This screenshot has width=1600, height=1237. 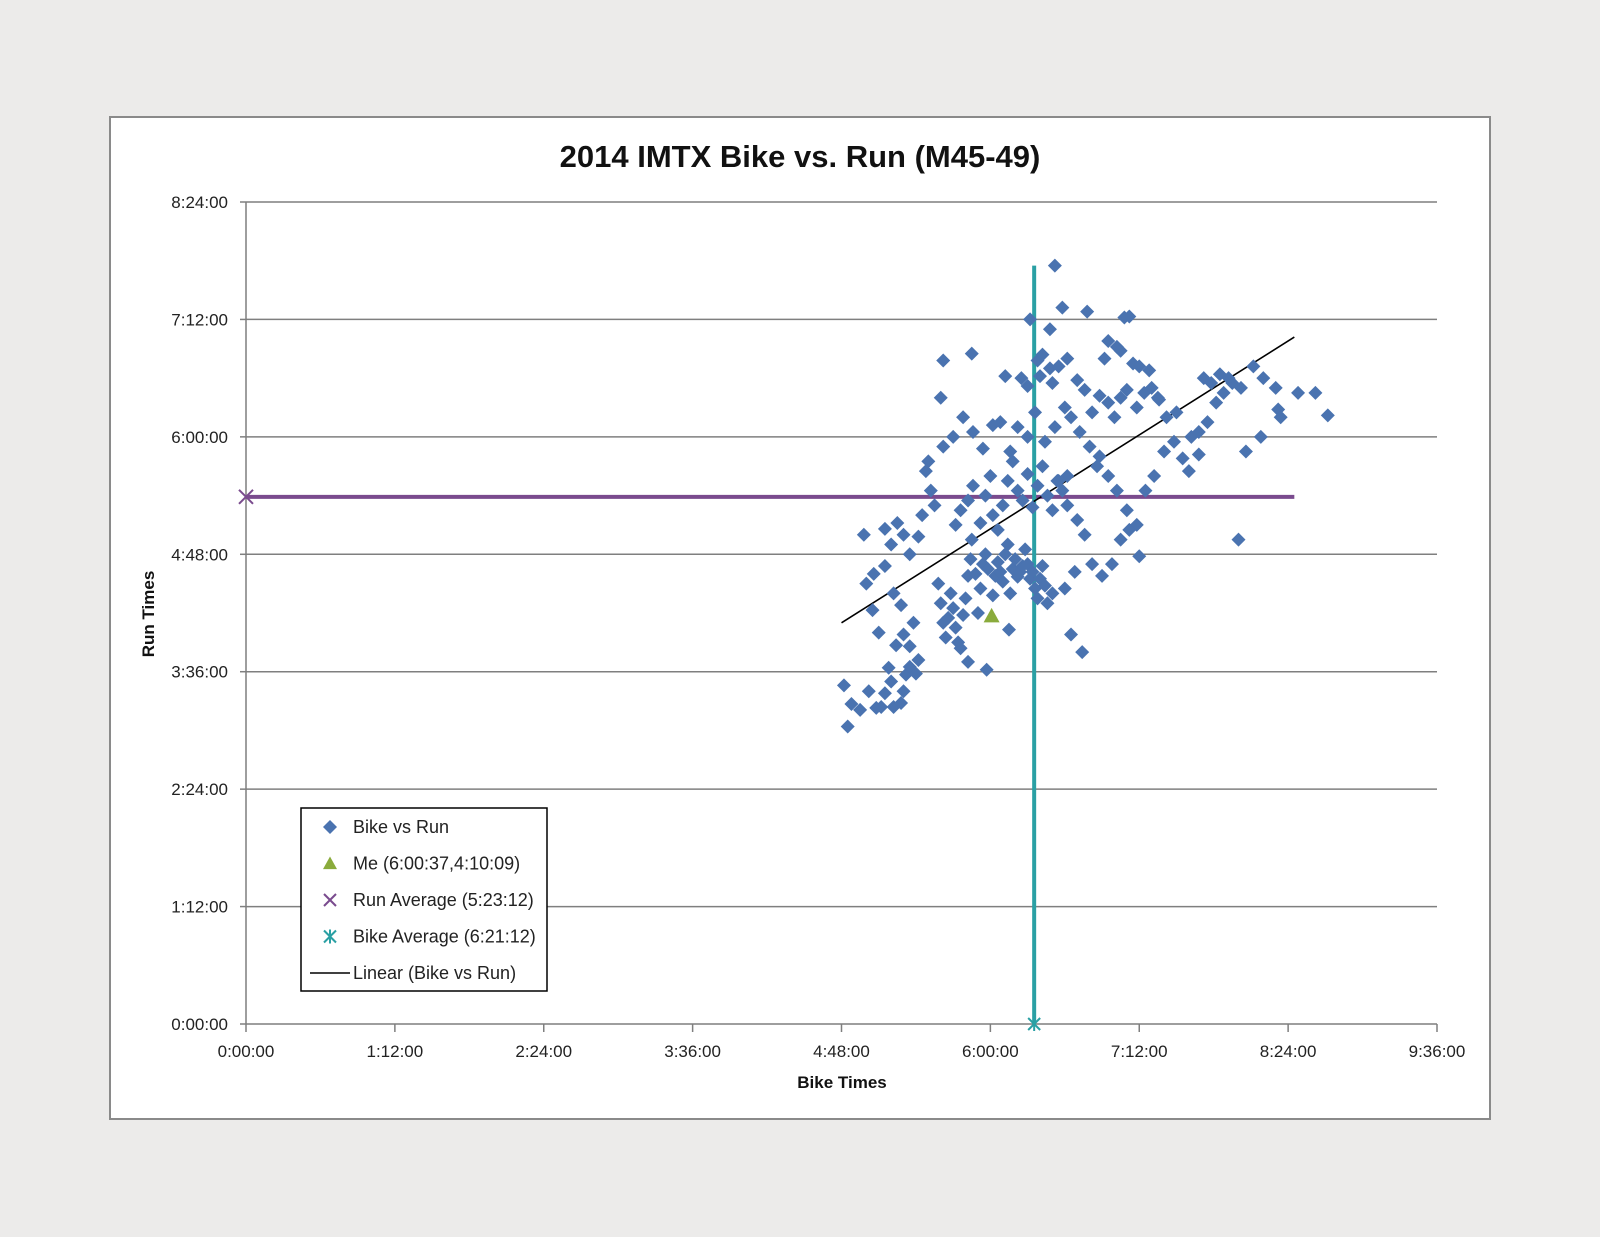 What do you see at coordinates (199, 554) in the screenshot?
I see `y-tick-label: 4:48:00` at bounding box center [199, 554].